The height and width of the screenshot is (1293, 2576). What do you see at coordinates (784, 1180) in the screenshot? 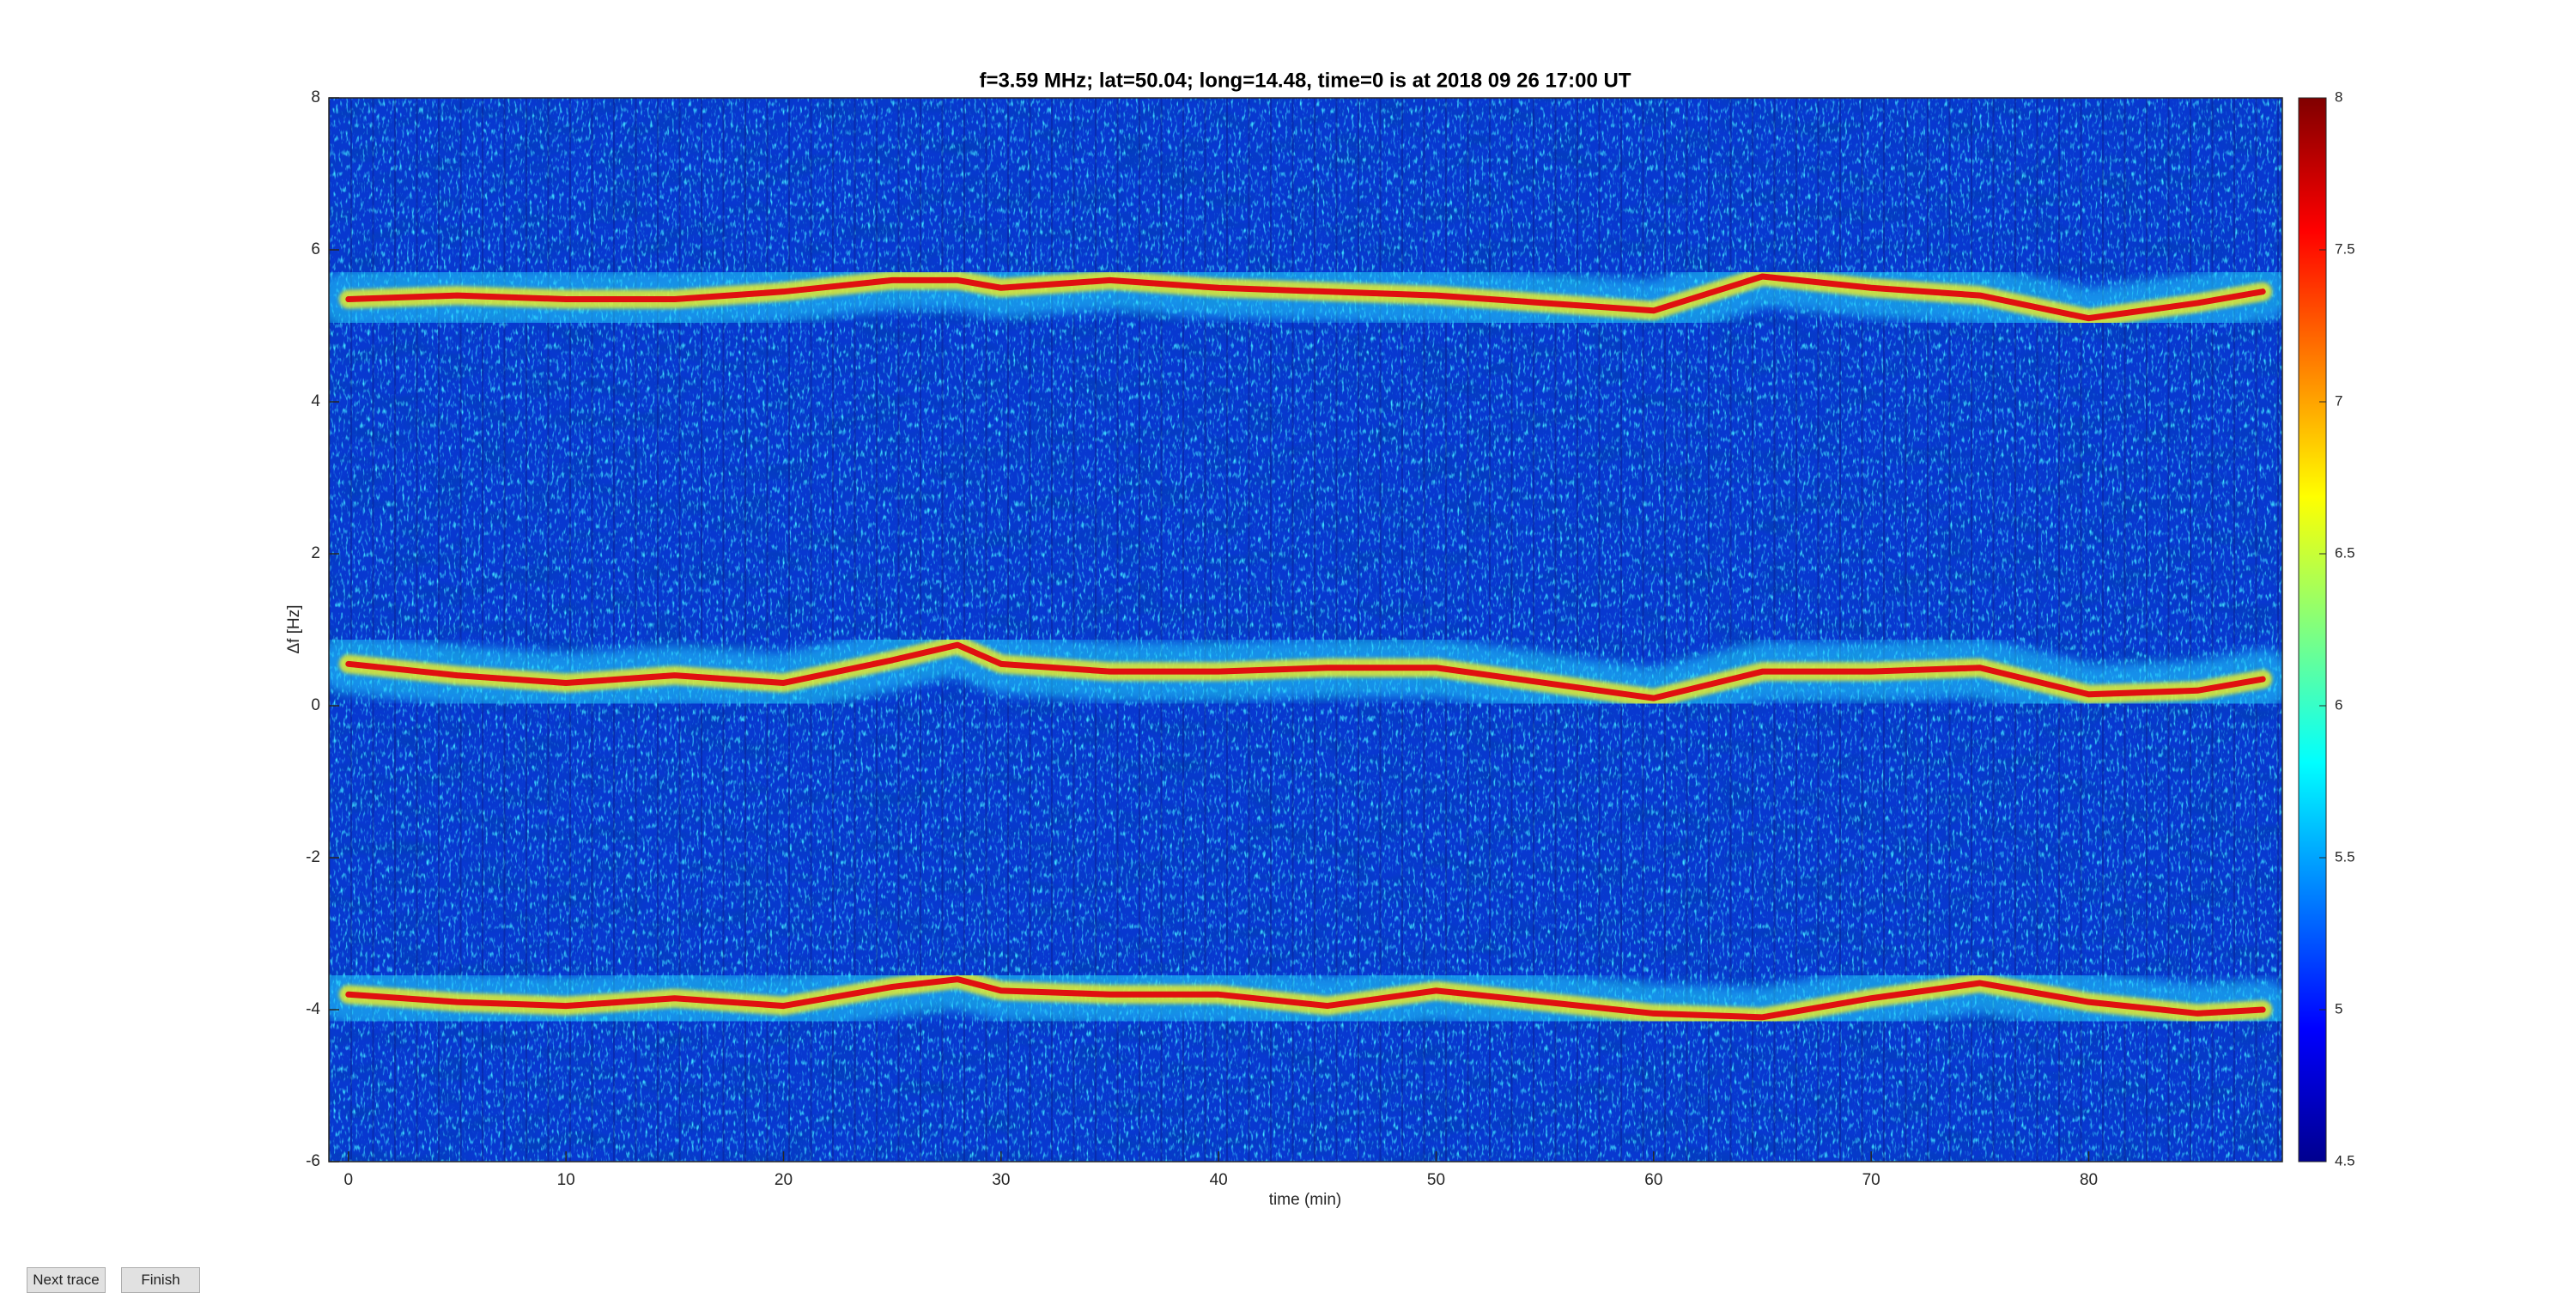
I see `x-tick-label: 20` at bounding box center [784, 1180].